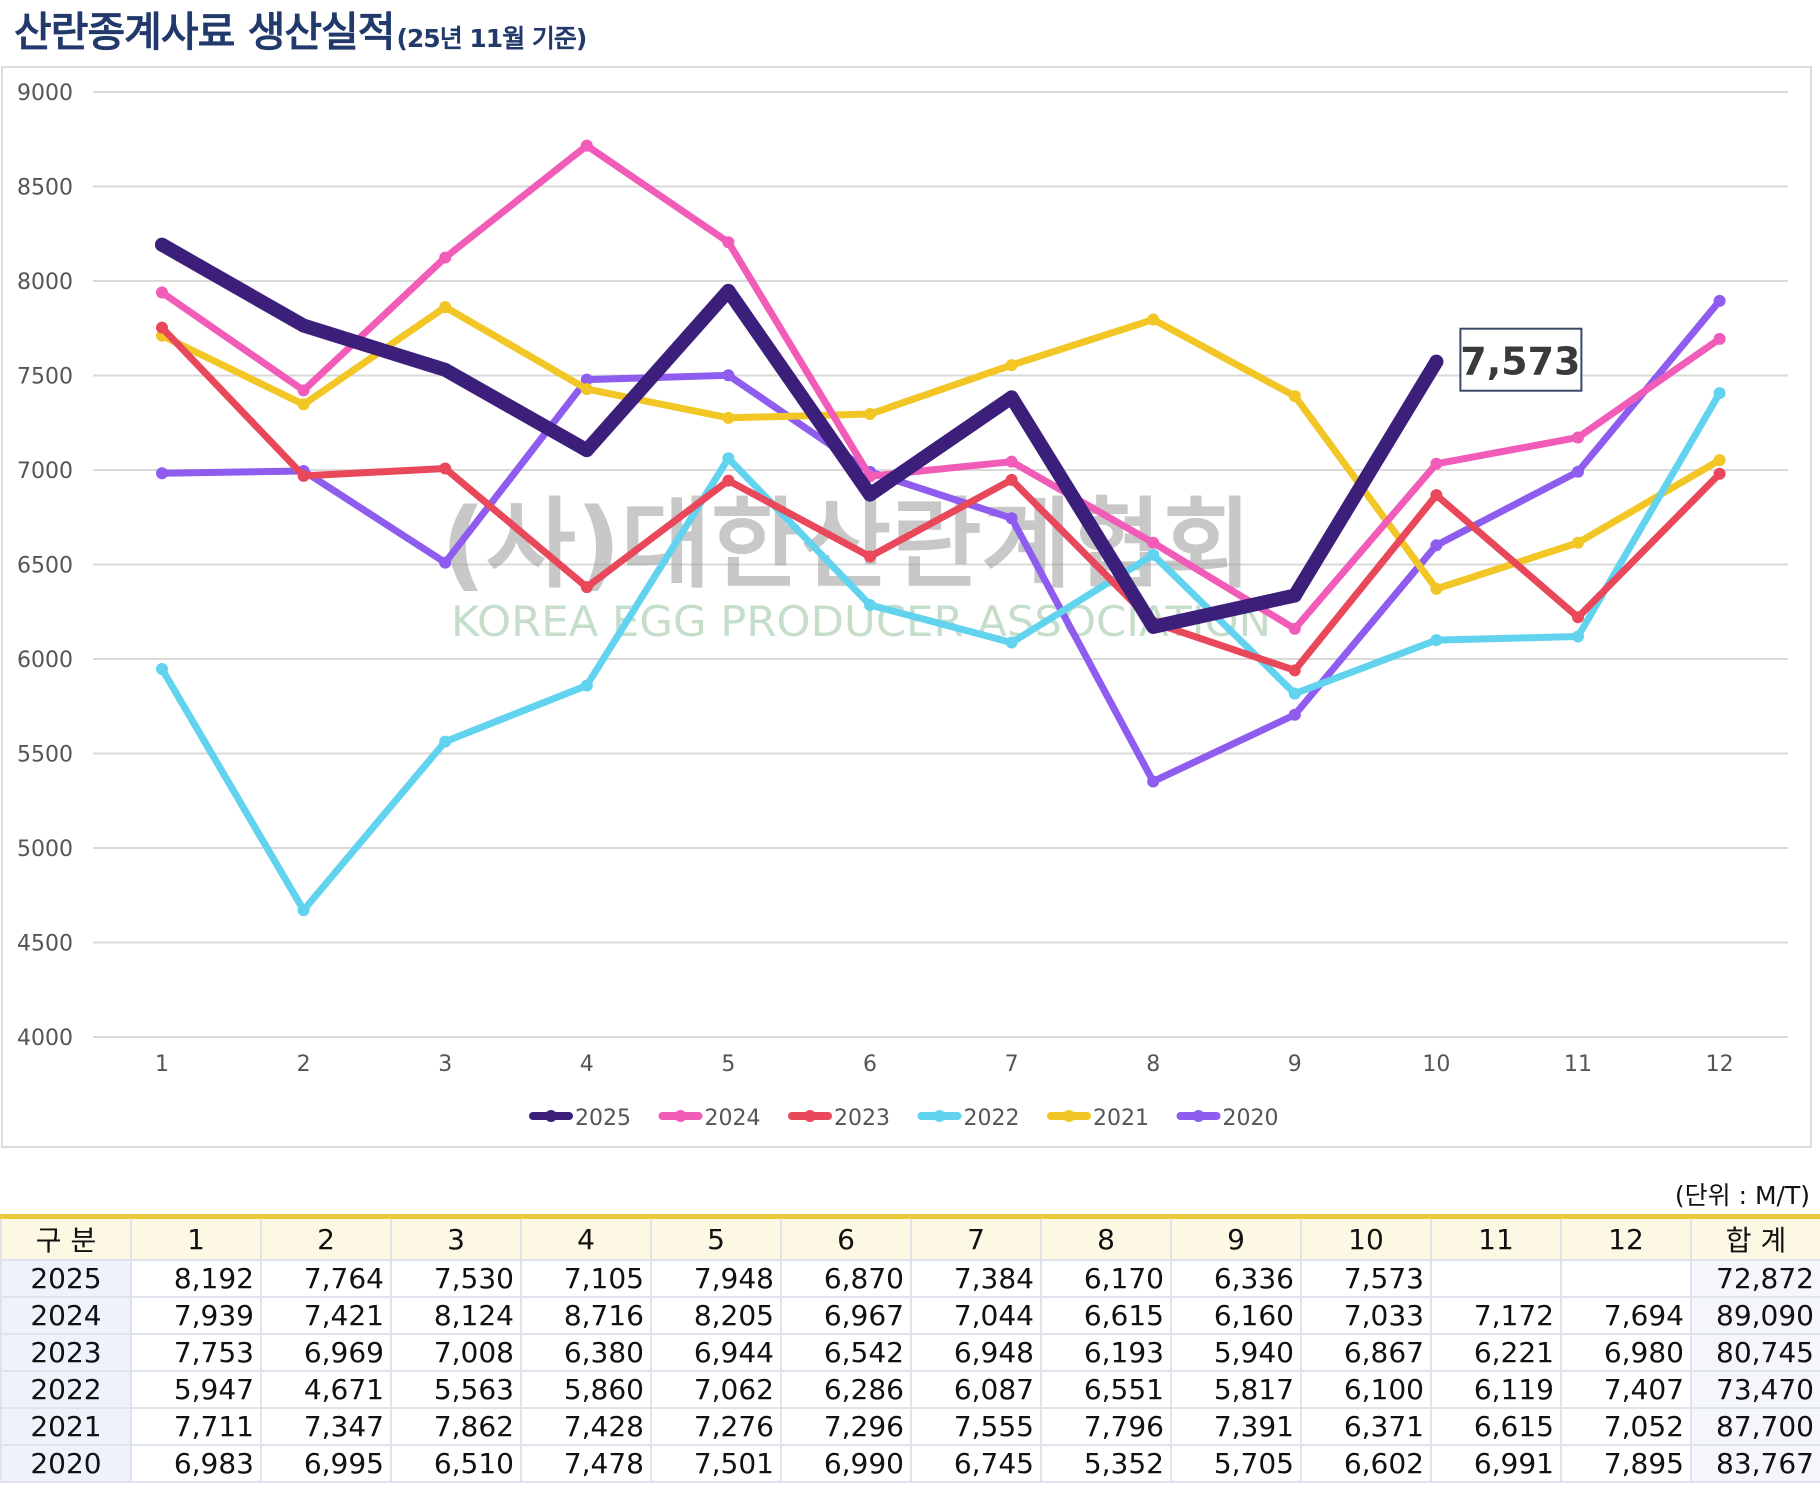 The width and height of the screenshot is (1820, 1493). I want to click on month-value-cell: 7,008, so click(456, 1352).